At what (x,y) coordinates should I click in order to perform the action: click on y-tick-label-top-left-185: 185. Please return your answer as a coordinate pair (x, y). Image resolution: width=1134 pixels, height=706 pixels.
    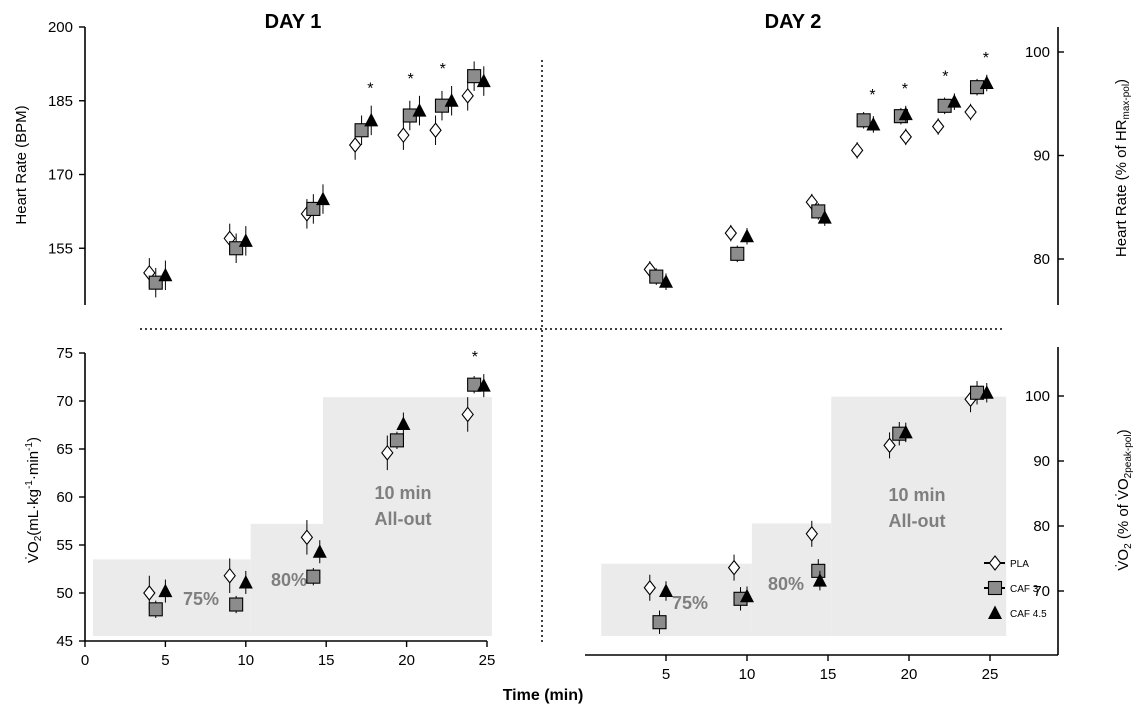
    Looking at the image, I should click on (60, 101).